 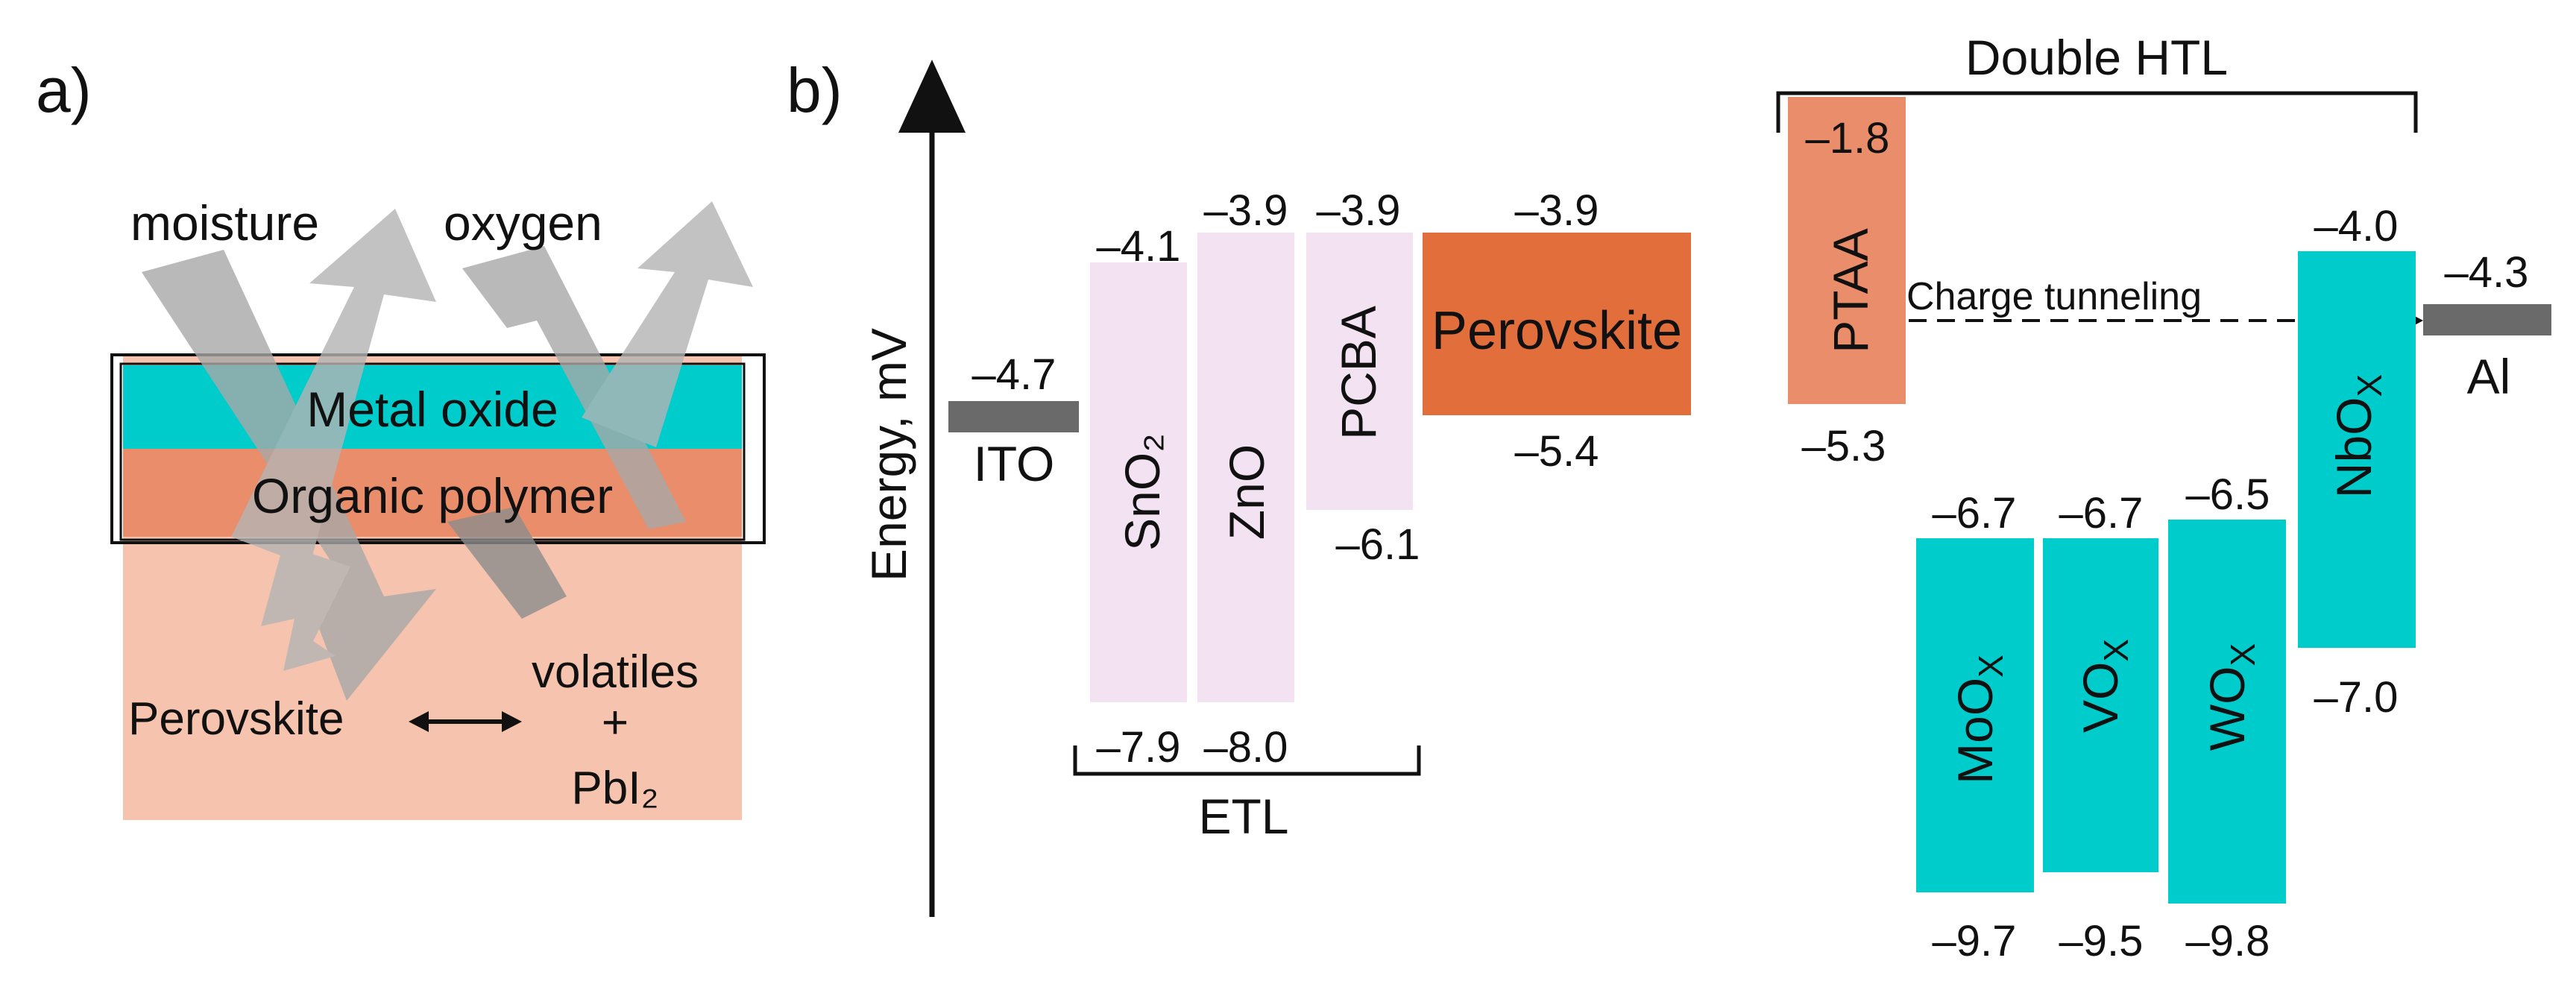 What do you see at coordinates (2356, 226) in the screenshot?
I see `nbox-top-value: –4.0` at bounding box center [2356, 226].